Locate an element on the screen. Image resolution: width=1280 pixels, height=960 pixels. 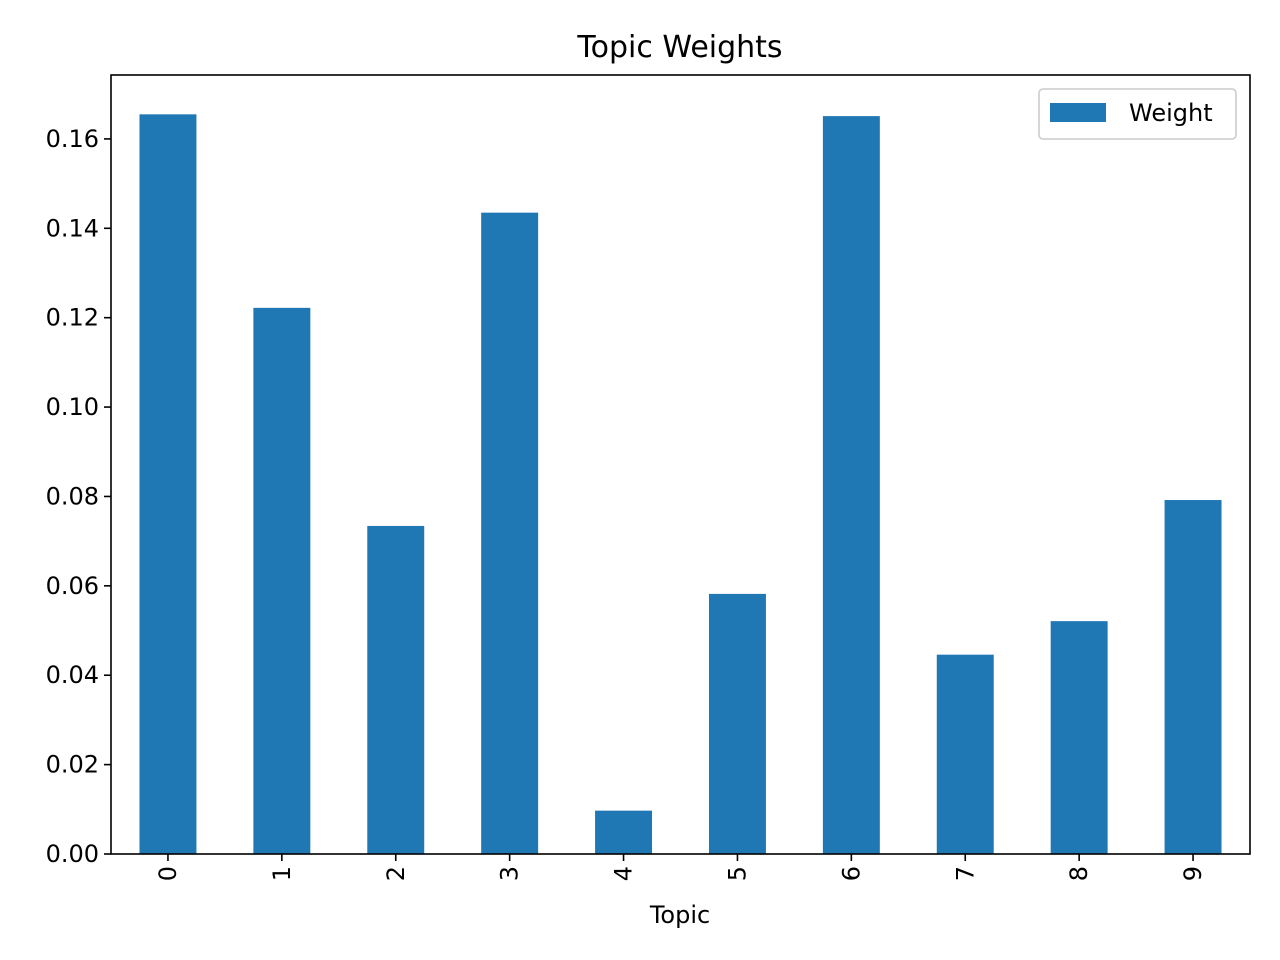
y-tick-label: 0.14 is located at coordinates (72, 228).